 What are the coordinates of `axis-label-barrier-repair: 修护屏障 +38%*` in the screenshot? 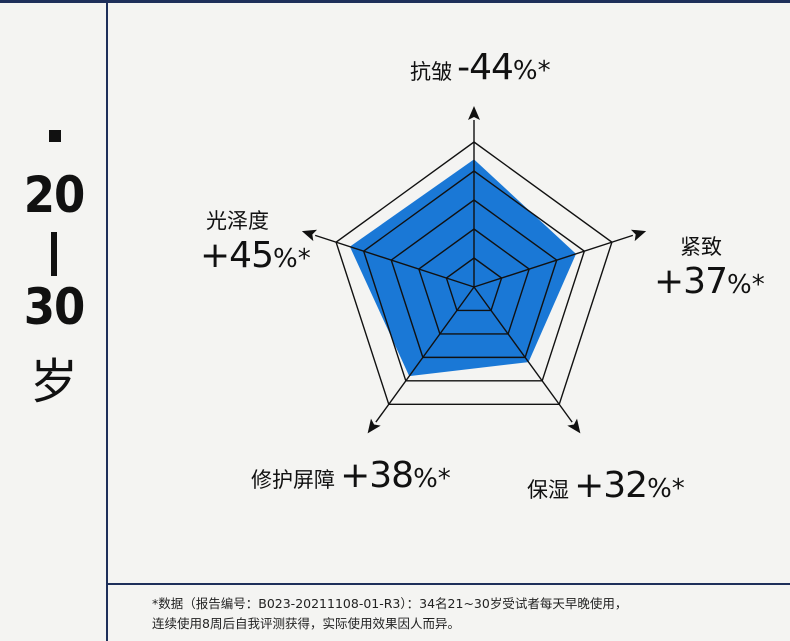 It's located at (351, 475).